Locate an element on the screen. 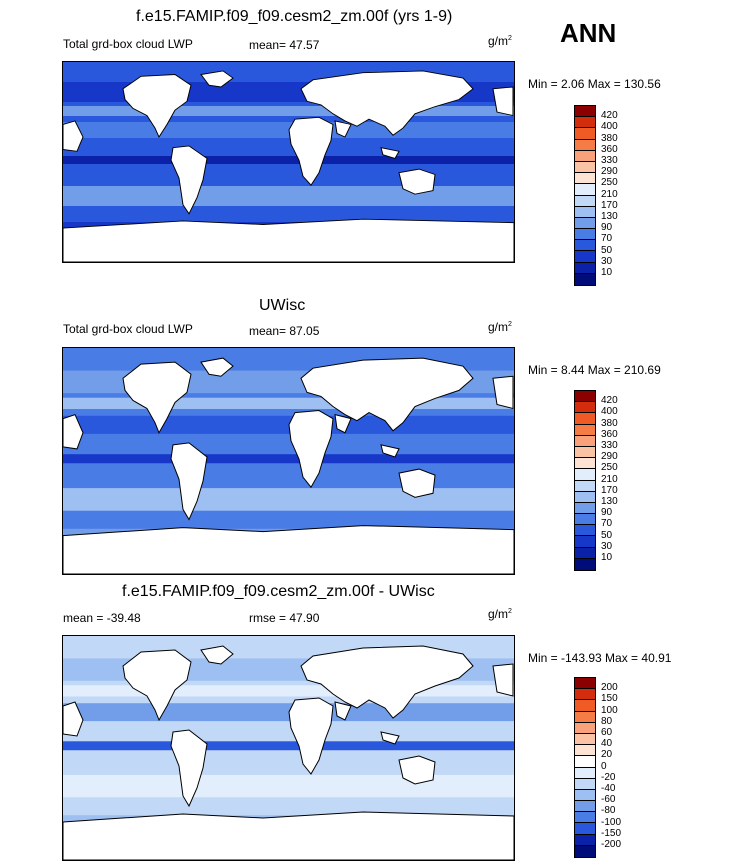  colorbar-tick-label: 210 is located at coordinates (609, 479).